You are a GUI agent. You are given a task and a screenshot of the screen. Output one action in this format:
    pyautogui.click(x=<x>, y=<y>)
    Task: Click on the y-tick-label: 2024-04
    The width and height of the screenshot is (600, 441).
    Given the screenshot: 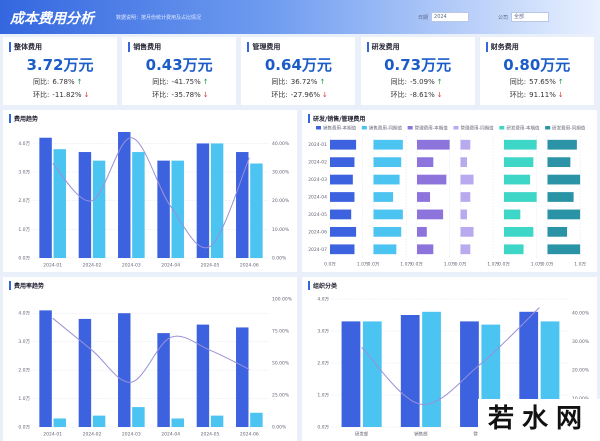 What is the action you would take?
    pyautogui.click(x=317, y=198)
    